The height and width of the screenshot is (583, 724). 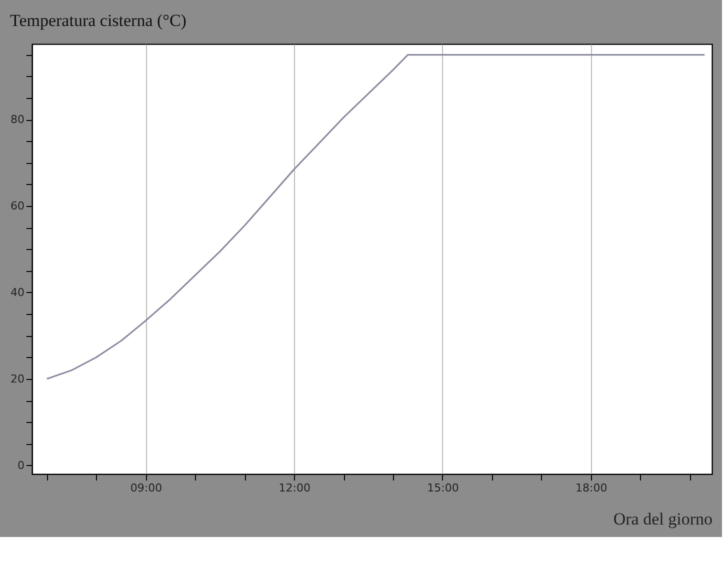 I want to click on x-tick-label: 12:00, so click(x=294, y=488).